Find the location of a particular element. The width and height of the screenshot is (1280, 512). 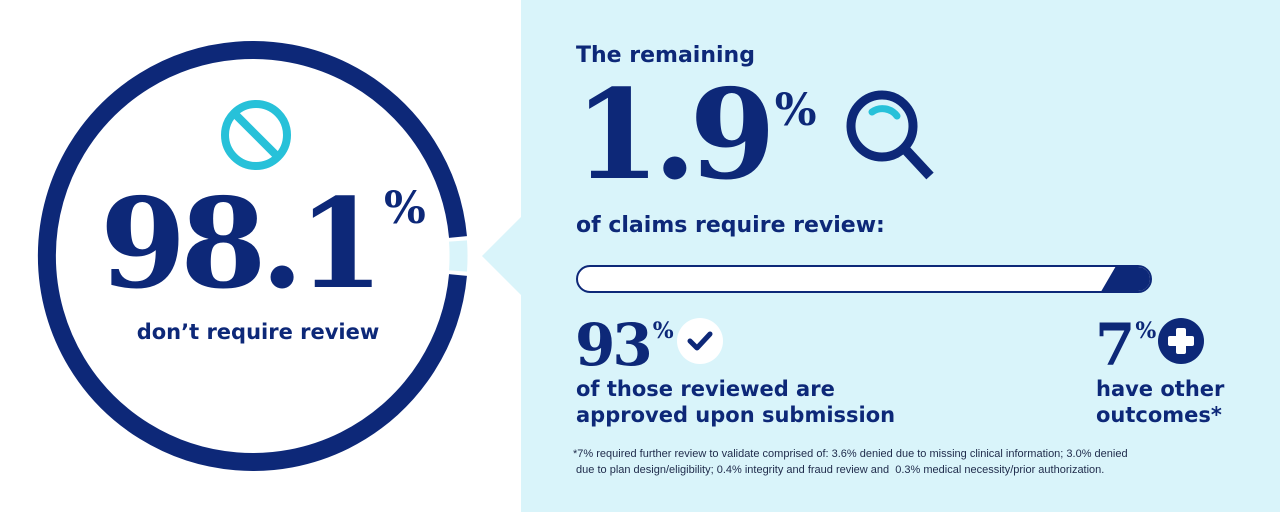

other-number: 7 is located at coordinates (1115, 345).